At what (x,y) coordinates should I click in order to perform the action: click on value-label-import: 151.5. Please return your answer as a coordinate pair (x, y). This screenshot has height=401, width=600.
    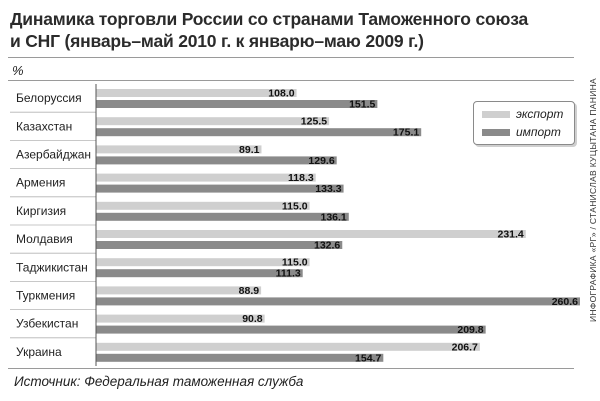
    Looking at the image, I should click on (362, 105).